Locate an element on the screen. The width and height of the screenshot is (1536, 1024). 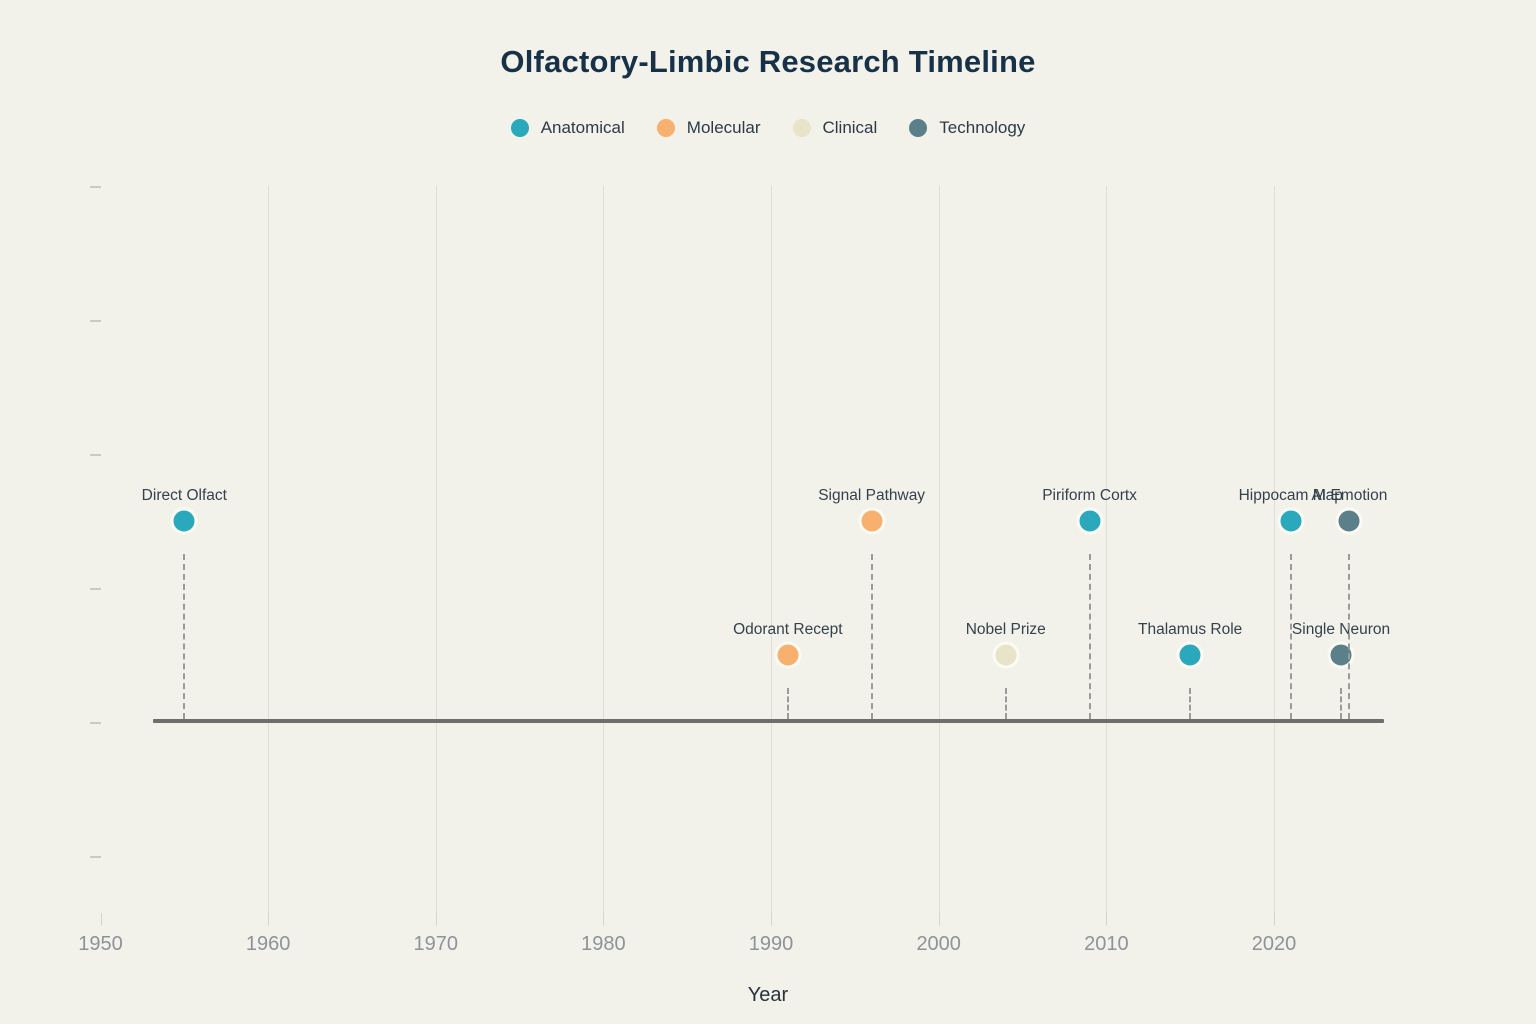
gridline-2000 is located at coordinates (939, 556).